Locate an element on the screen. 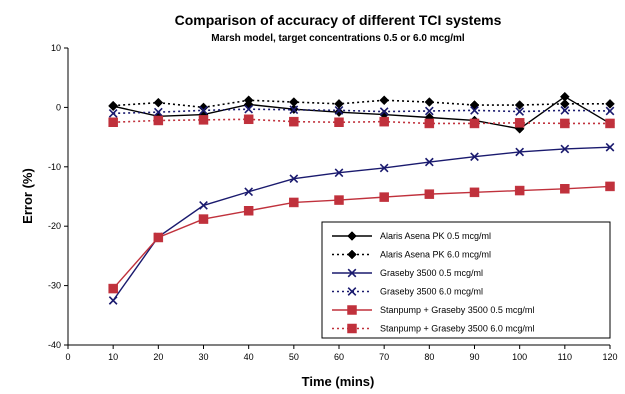 This screenshot has width=625, height=394. legend-label: Graseby 3500 6.0 mcg/ml is located at coordinates (431, 292).